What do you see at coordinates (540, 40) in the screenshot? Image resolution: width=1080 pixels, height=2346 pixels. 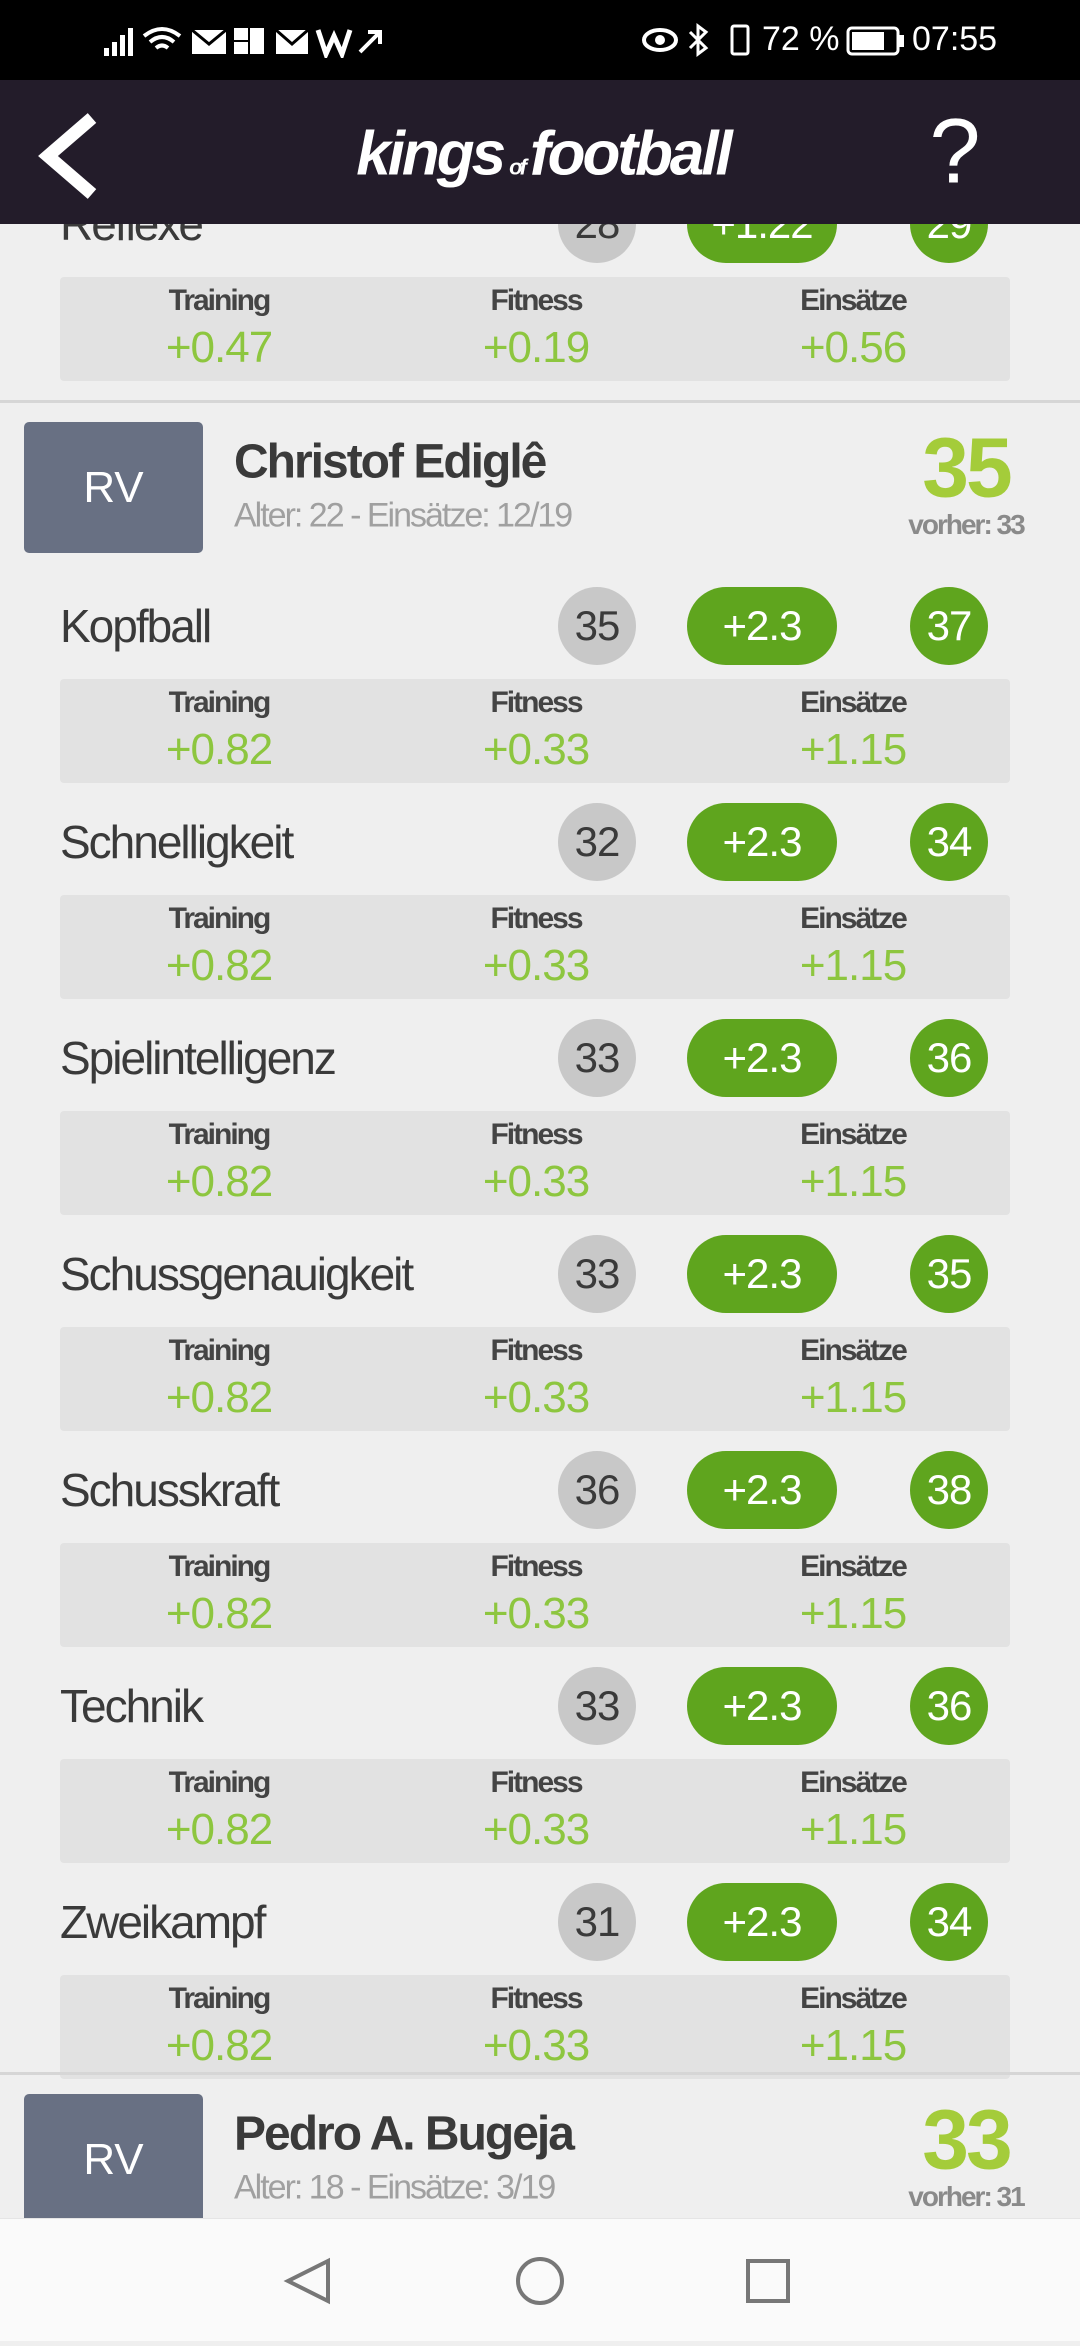 I see `status-bar: 72 % 07:55` at bounding box center [540, 40].